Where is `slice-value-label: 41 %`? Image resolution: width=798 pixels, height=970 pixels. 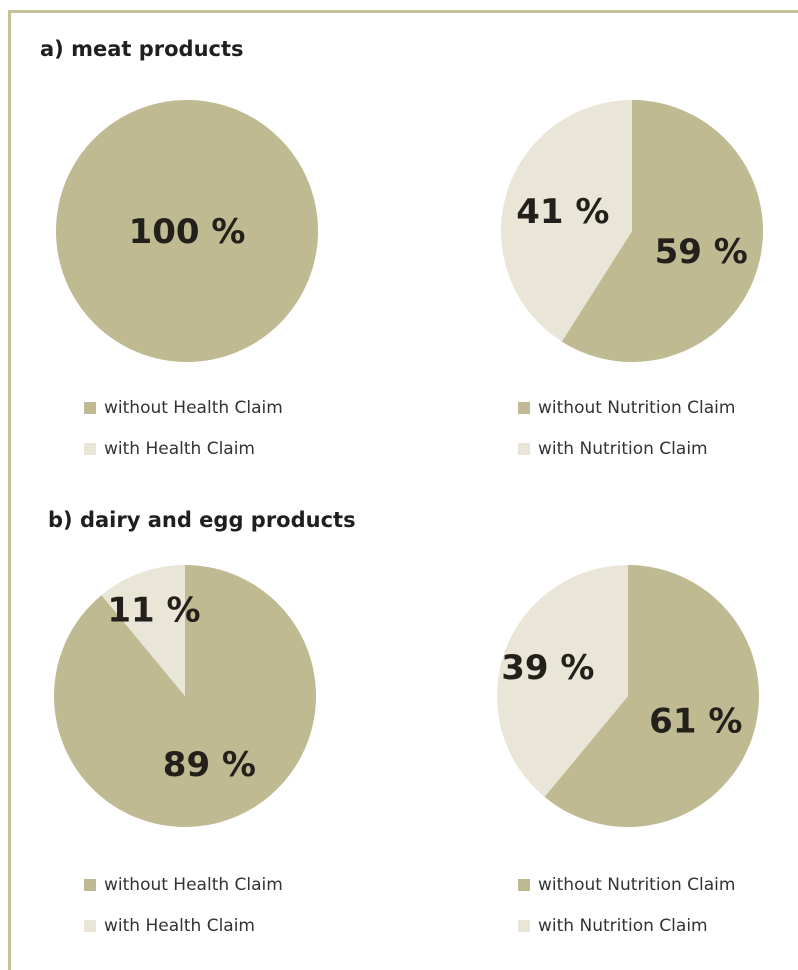
slice-value-label: 41 % is located at coordinates (562, 212).